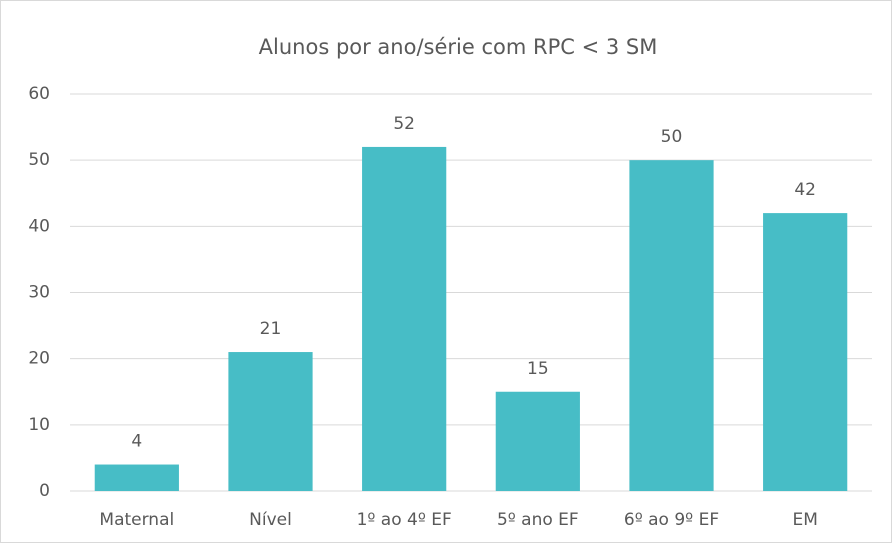 This screenshot has height=543, width=892. What do you see at coordinates (804, 520) in the screenshot?
I see `x-tick-label: EM` at bounding box center [804, 520].